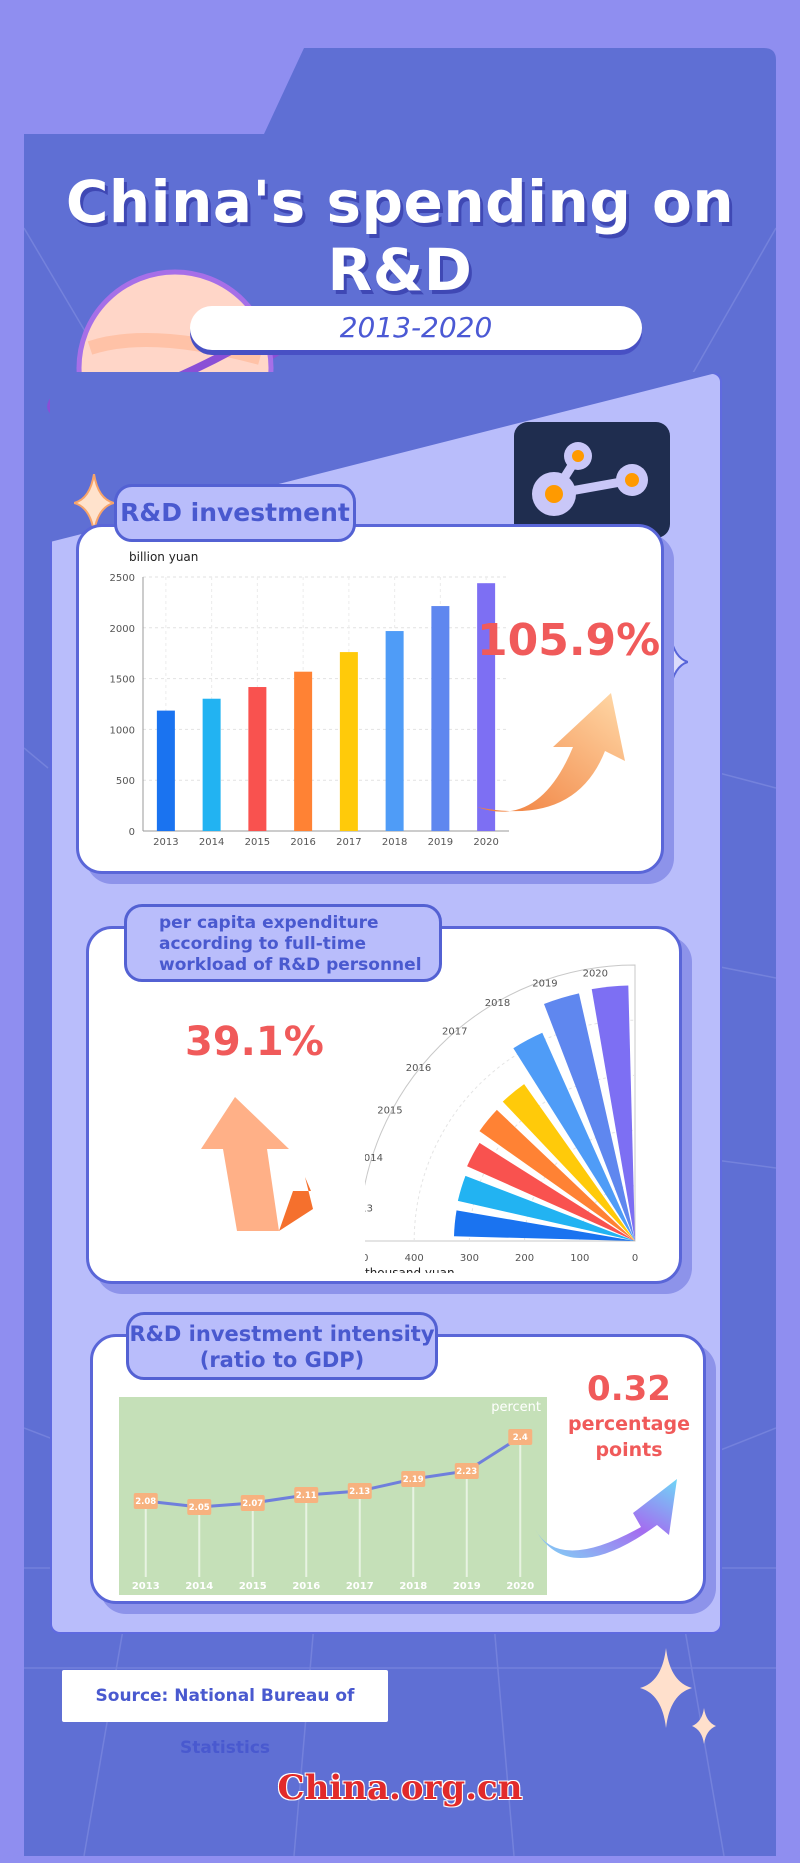 The width and height of the screenshot is (800, 1863). I want to click on category-label: 2013, so click(369, 1208).